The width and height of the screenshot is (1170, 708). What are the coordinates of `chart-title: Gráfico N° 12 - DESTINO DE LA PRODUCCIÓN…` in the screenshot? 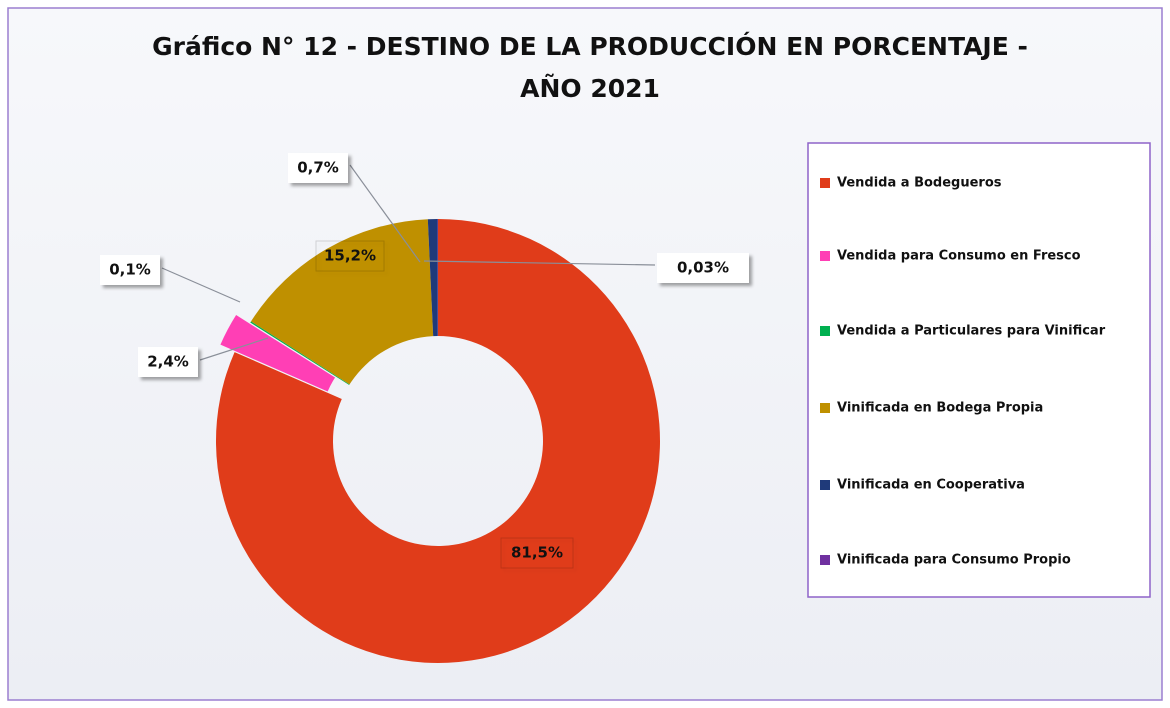 It's located at (590, 46).